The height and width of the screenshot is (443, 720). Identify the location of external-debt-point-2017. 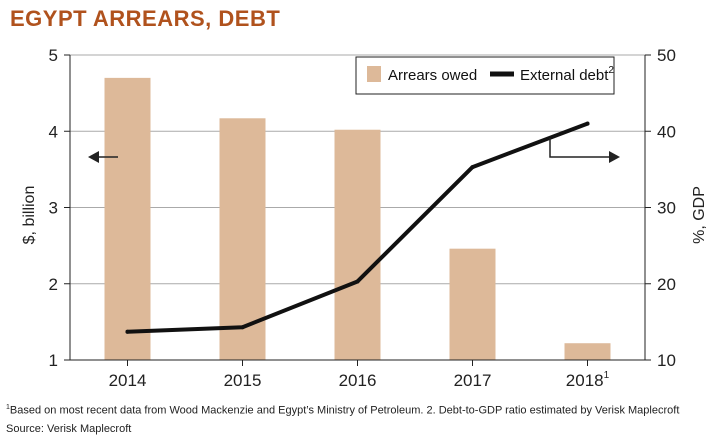
(472, 167).